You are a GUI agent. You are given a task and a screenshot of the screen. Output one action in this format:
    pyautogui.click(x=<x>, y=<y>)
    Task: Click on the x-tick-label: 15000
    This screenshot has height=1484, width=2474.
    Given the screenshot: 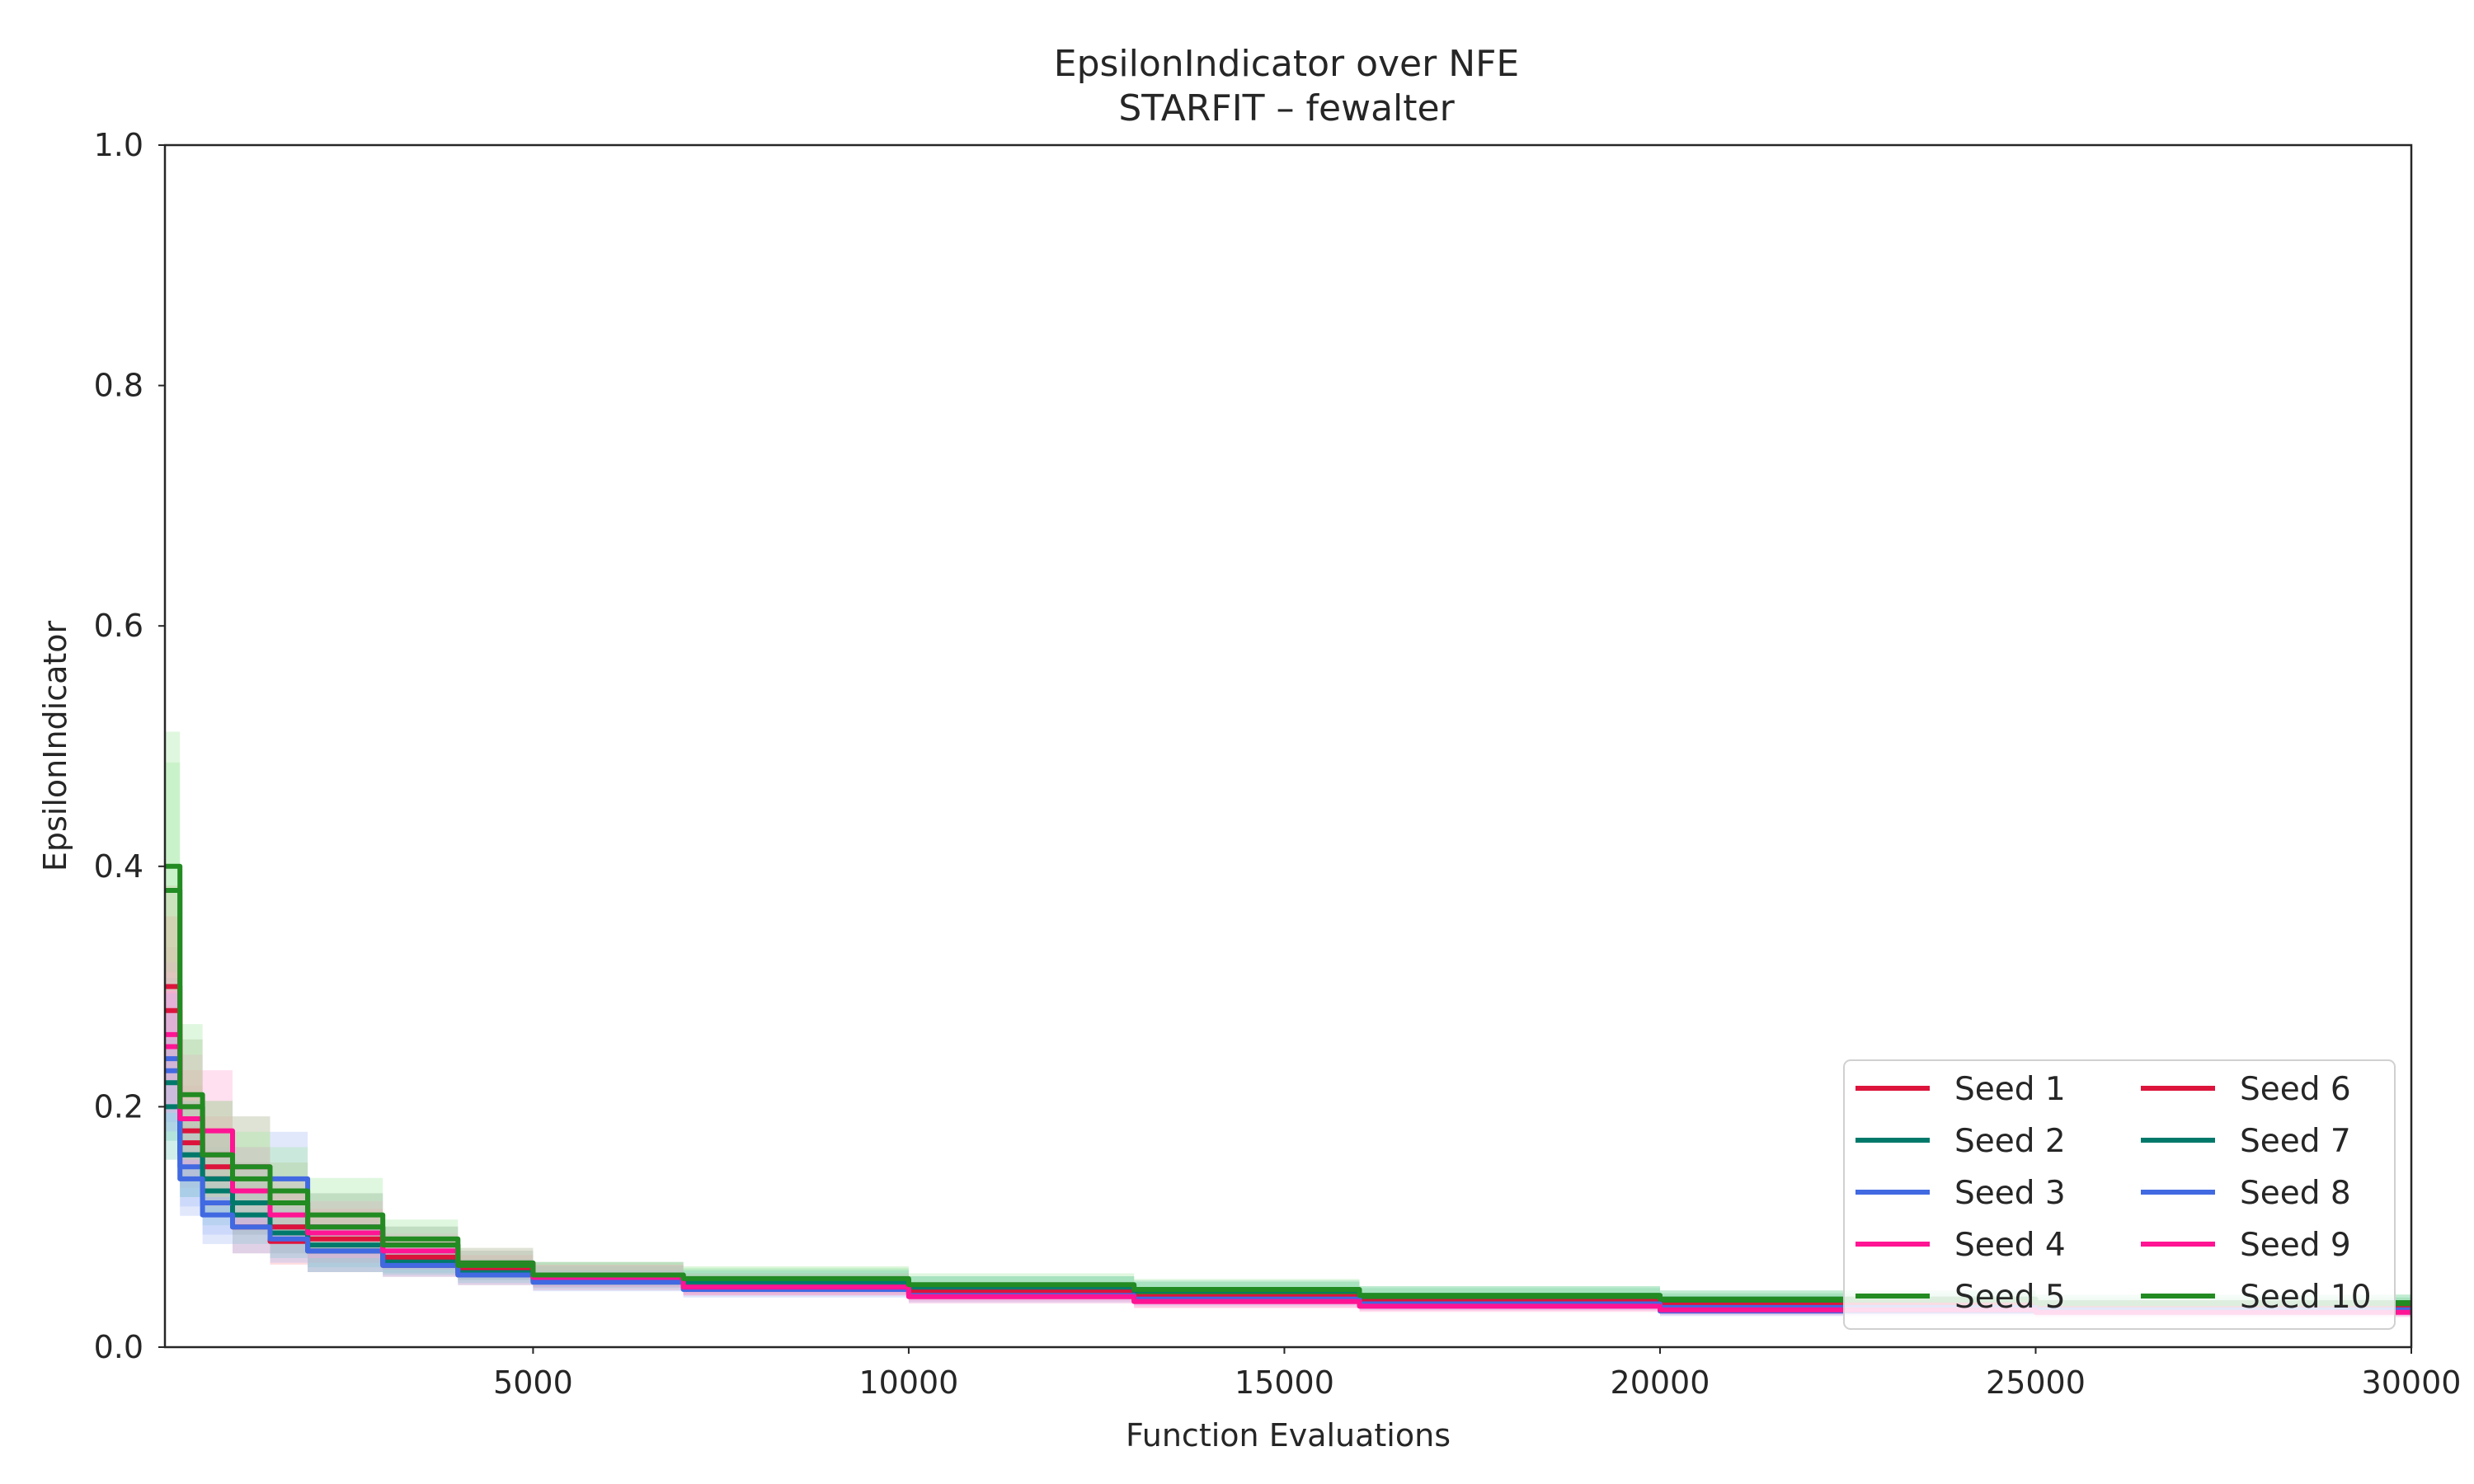 What is the action you would take?
    pyautogui.click(x=1284, y=1382)
    